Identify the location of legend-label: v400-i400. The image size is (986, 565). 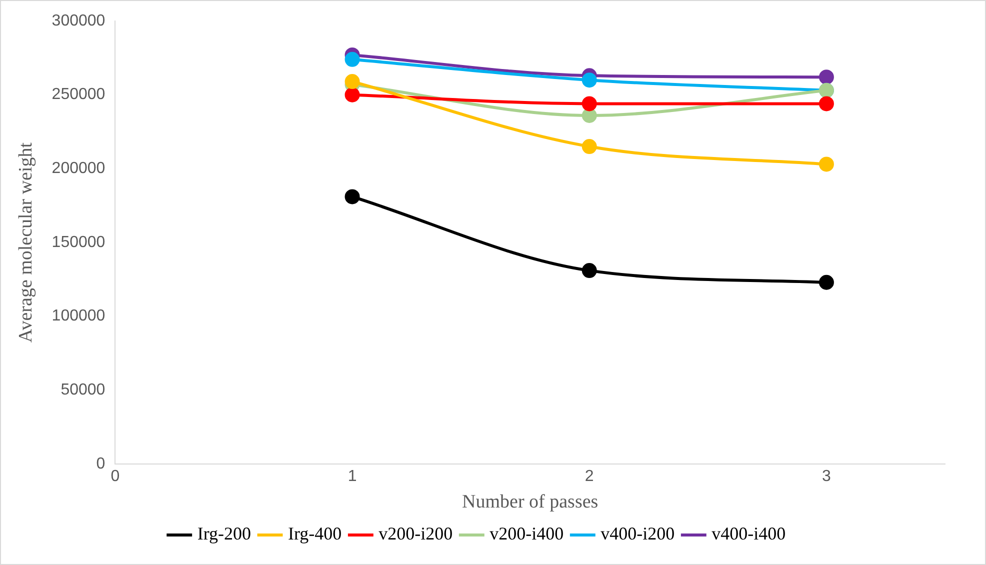
(749, 534).